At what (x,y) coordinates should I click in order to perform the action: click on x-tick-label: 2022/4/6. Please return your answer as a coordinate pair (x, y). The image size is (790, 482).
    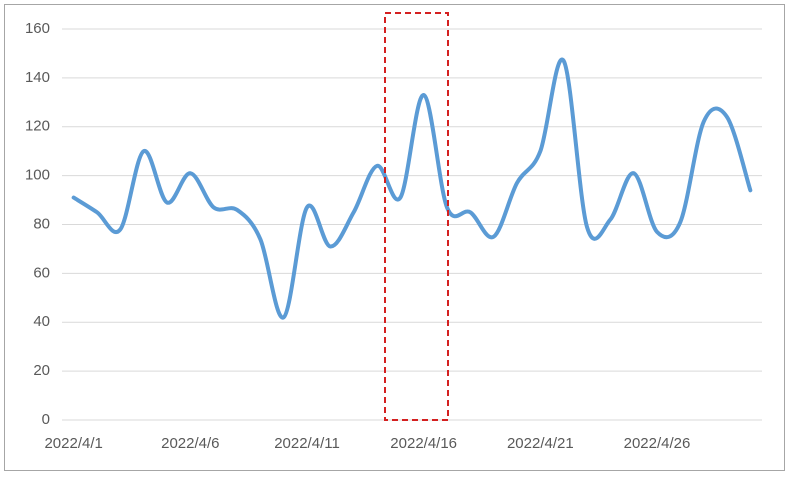
    Looking at the image, I should click on (190, 443).